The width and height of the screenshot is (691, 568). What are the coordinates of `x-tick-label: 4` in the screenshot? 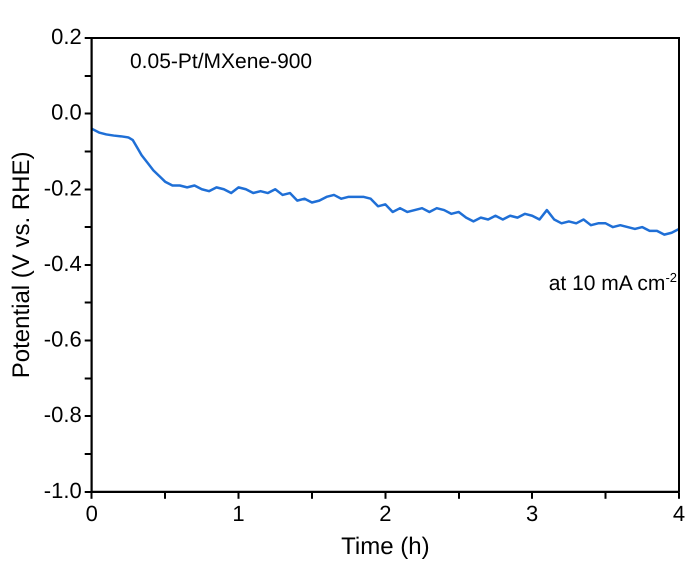 It's located at (679, 513).